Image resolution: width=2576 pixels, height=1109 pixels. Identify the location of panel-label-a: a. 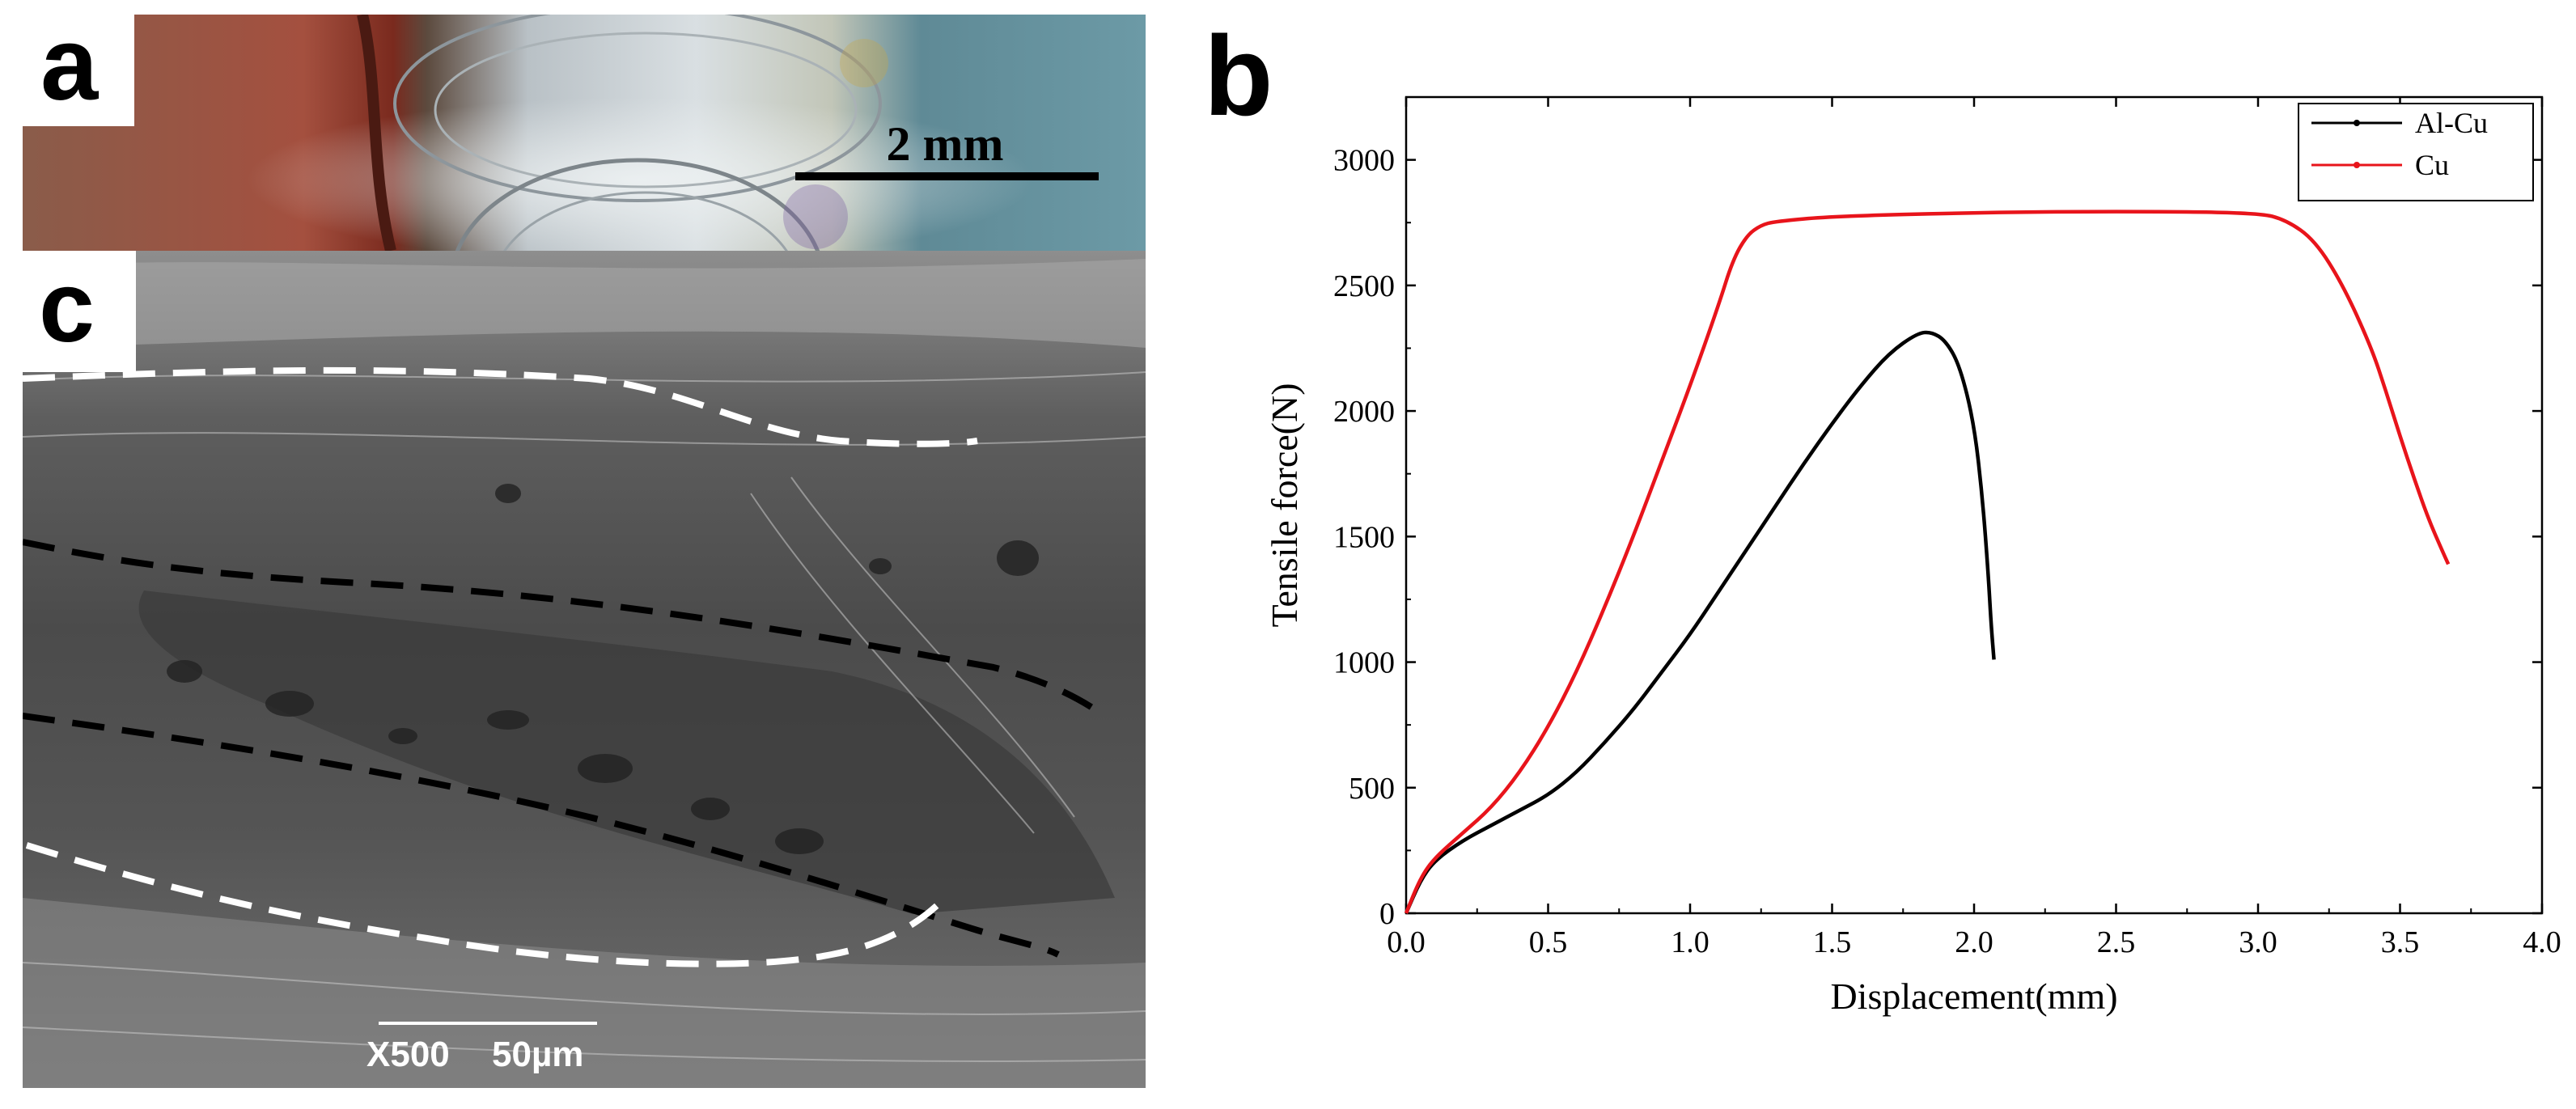
(69, 69).